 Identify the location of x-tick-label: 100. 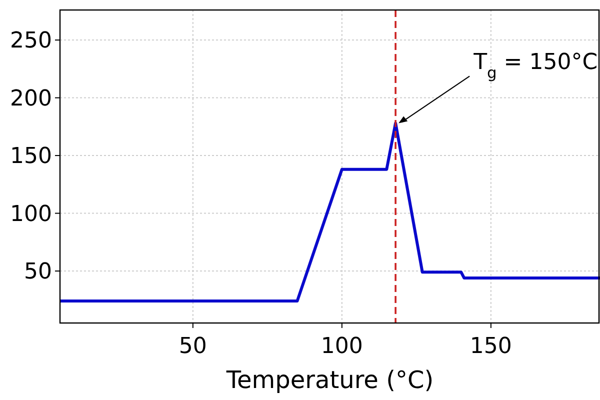
(341, 346).